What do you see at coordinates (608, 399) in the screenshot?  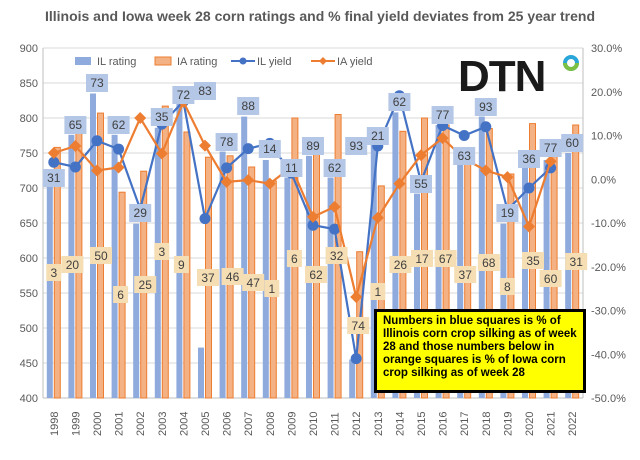 I see `right-tick-label: -50.0%` at bounding box center [608, 399].